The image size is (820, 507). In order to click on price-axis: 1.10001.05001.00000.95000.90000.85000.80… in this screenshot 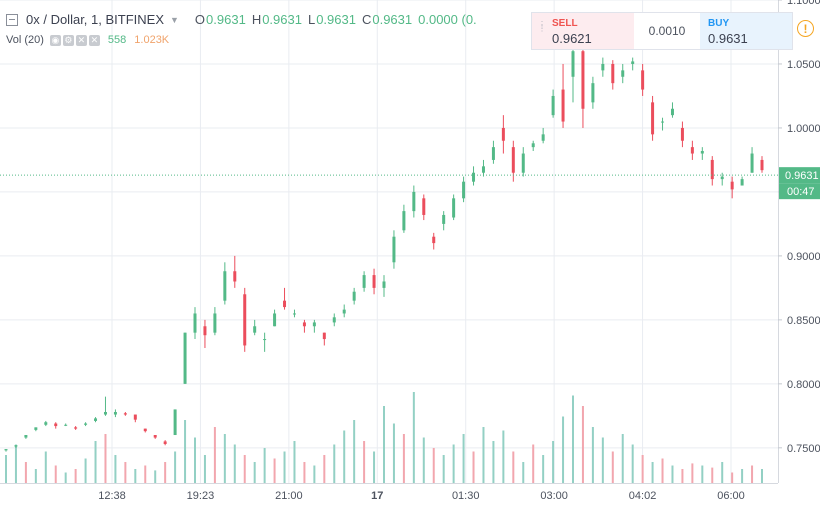, I will do `click(799, 253)`.